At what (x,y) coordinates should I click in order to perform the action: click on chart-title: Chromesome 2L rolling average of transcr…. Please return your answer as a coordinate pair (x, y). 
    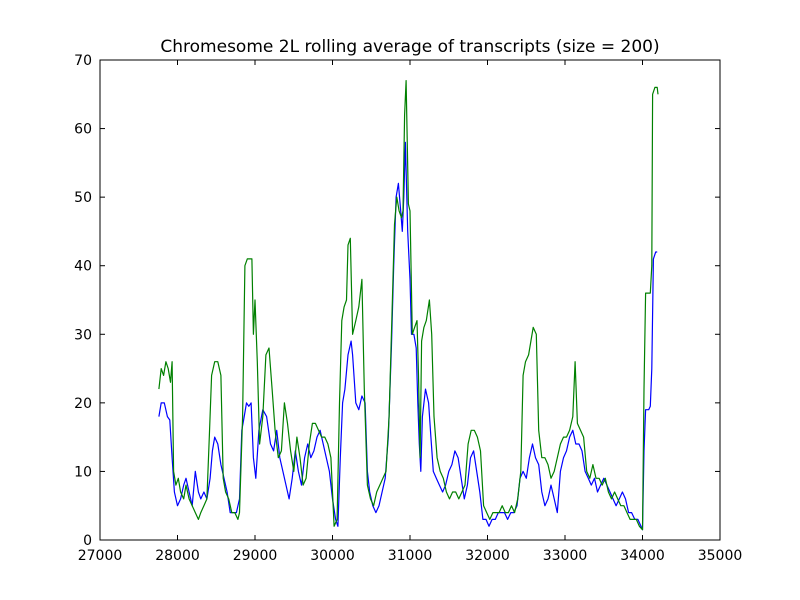
    Looking at the image, I should click on (409, 47).